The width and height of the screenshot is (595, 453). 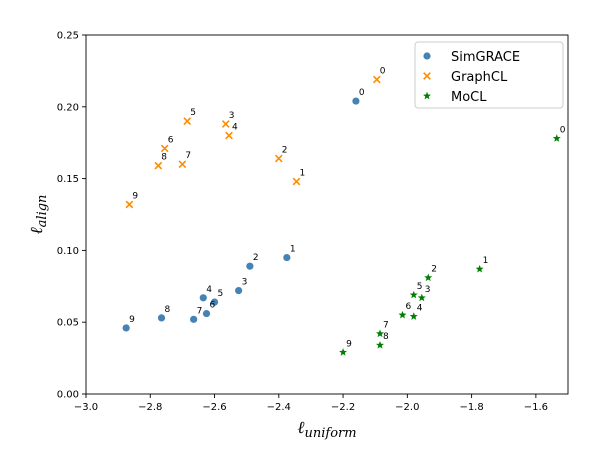 I want to click on y-axis-label-subscript: align, so click(x=42, y=211).